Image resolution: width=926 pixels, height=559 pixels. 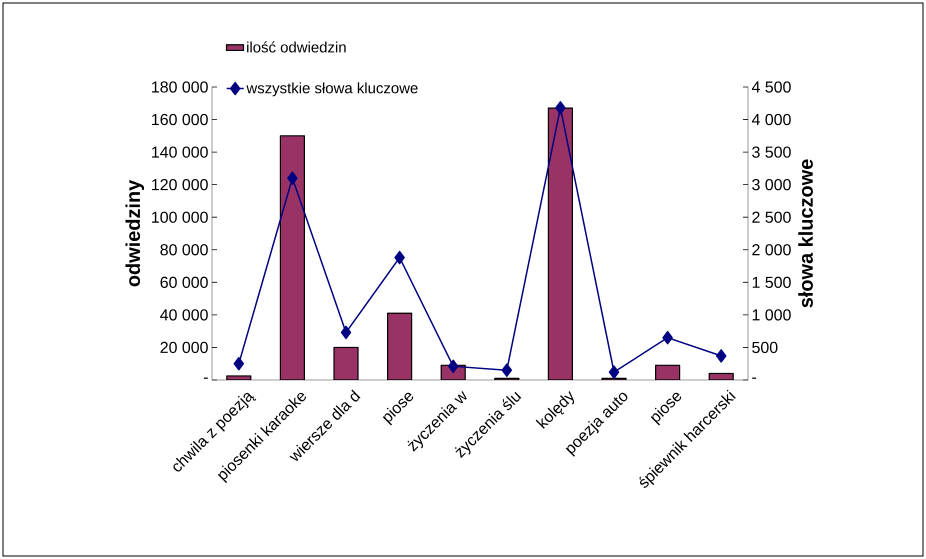 I want to click on y2-tick-label: 500, so click(x=765, y=348).